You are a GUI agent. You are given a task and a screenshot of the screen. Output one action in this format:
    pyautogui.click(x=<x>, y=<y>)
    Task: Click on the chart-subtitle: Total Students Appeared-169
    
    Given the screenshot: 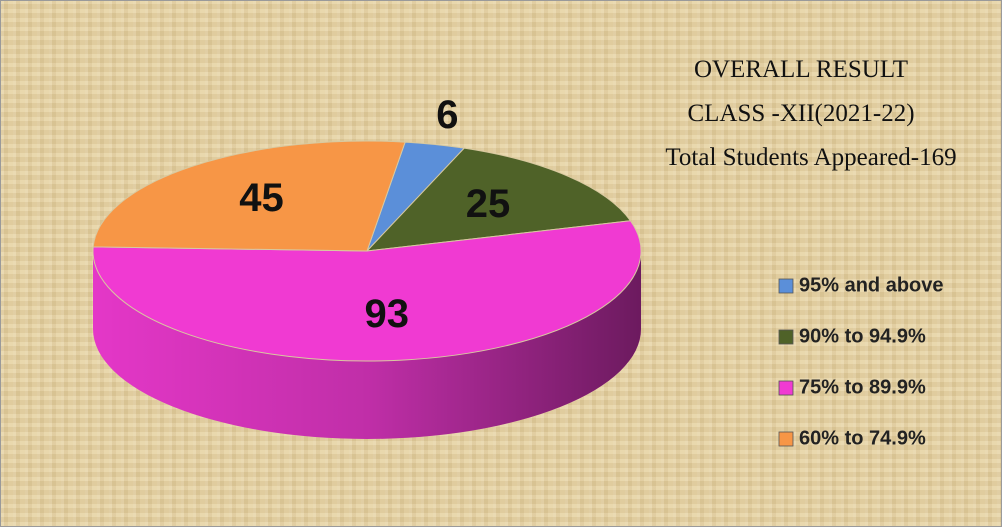 What is the action you would take?
    pyautogui.click(x=810, y=157)
    